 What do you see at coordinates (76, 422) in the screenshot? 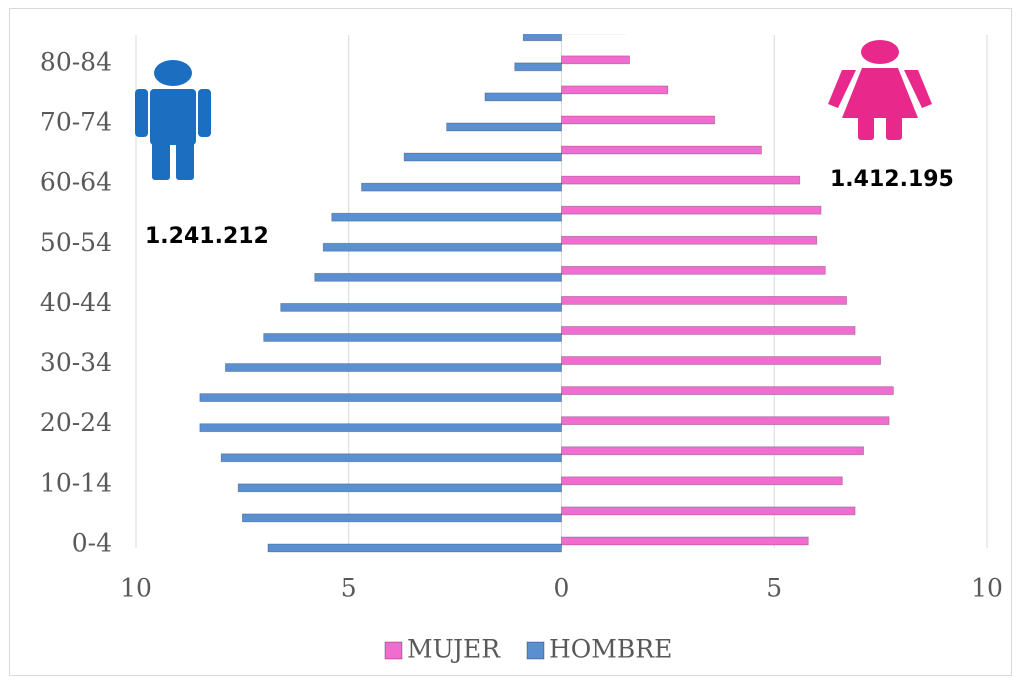
I see `y-tick-label: 20-24` at bounding box center [76, 422].